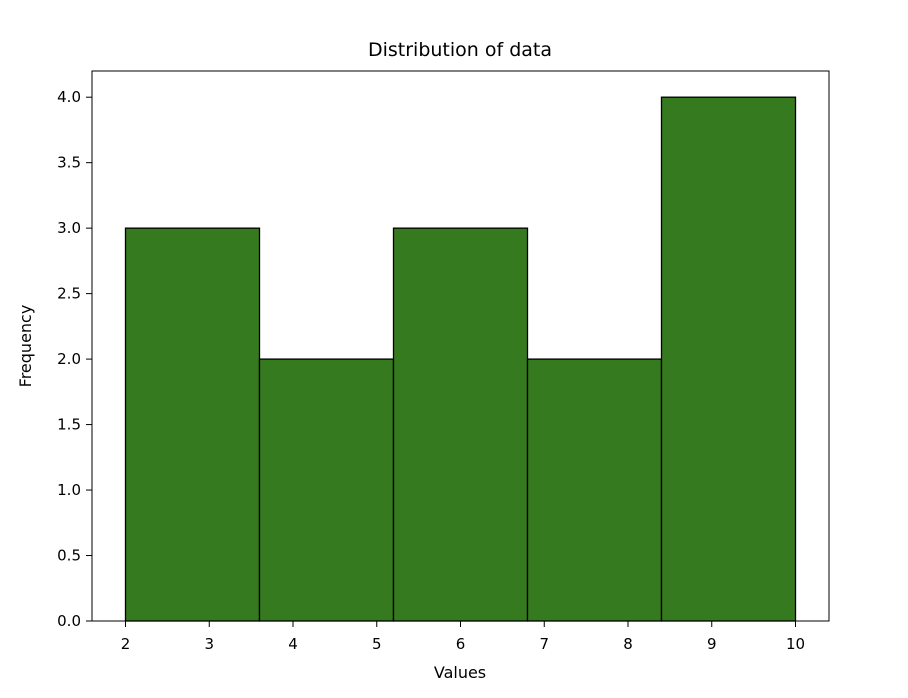 Image resolution: width=908 pixels, height=698 pixels. I want to click on chart-title: Distribution of data, so click(460, 50).